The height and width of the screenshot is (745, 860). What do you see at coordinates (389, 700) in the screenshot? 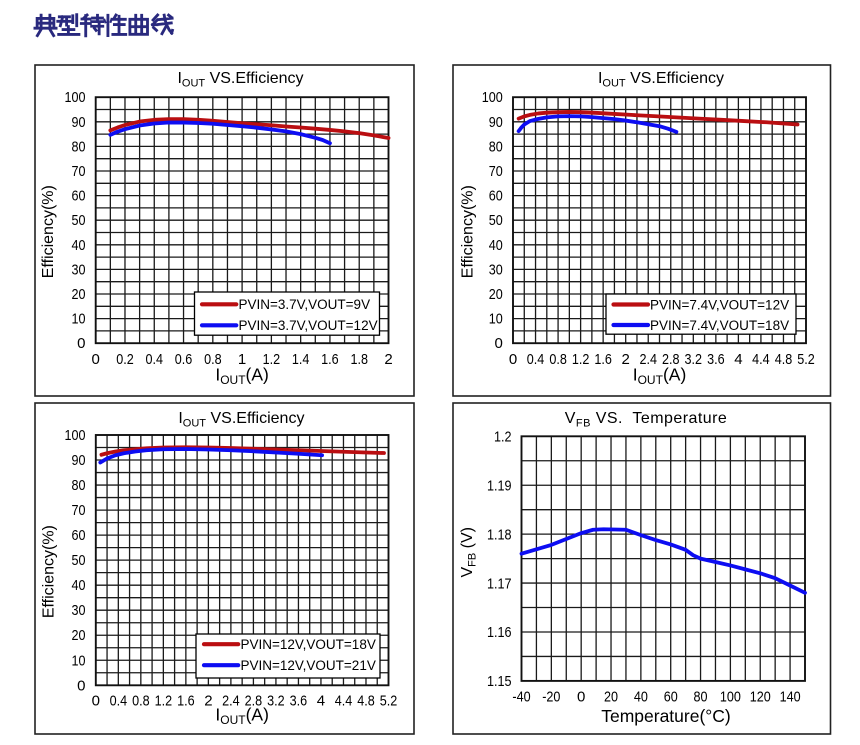
I see `svg-text: 5.2` at bounding box center [389, 700].